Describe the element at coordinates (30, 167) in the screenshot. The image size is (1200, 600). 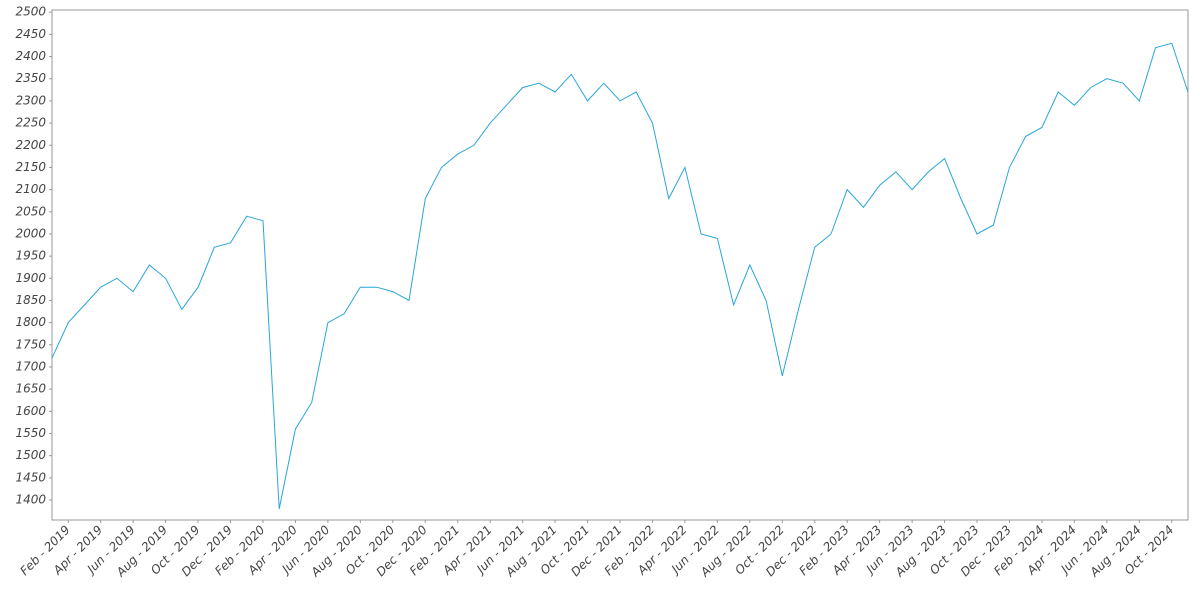
I see `y-tick-label: 2150` at that location.